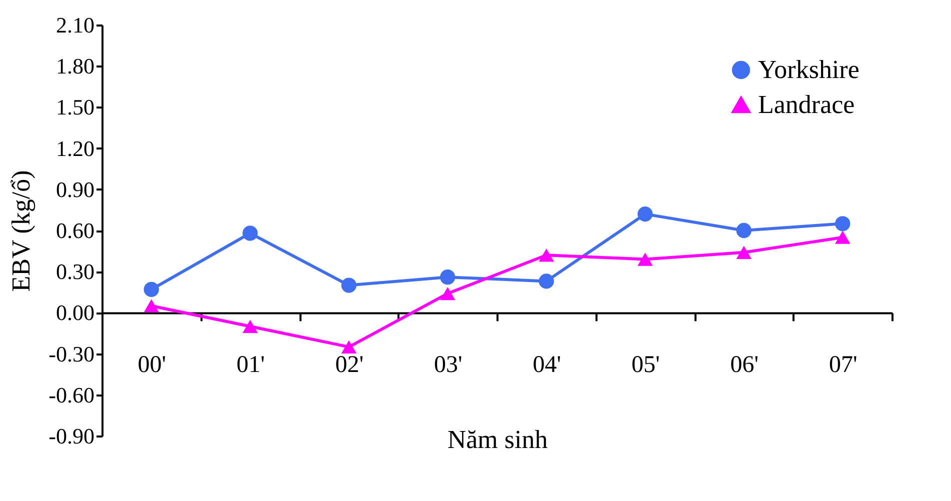  Describe the element at coordinates (75, 271) in the screenshot. I see `y-tick-label: 0.30` at that location.